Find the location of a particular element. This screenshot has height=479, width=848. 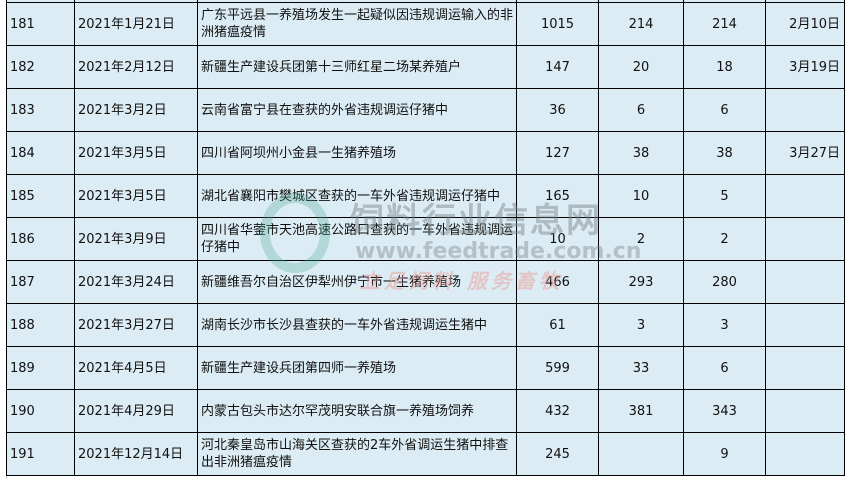

cell-desc: 河北秦皇岛市山海关区查获的2车外省调运生猪中排查出非洲猪瘟疫情 is located at coordinates (357, 454).